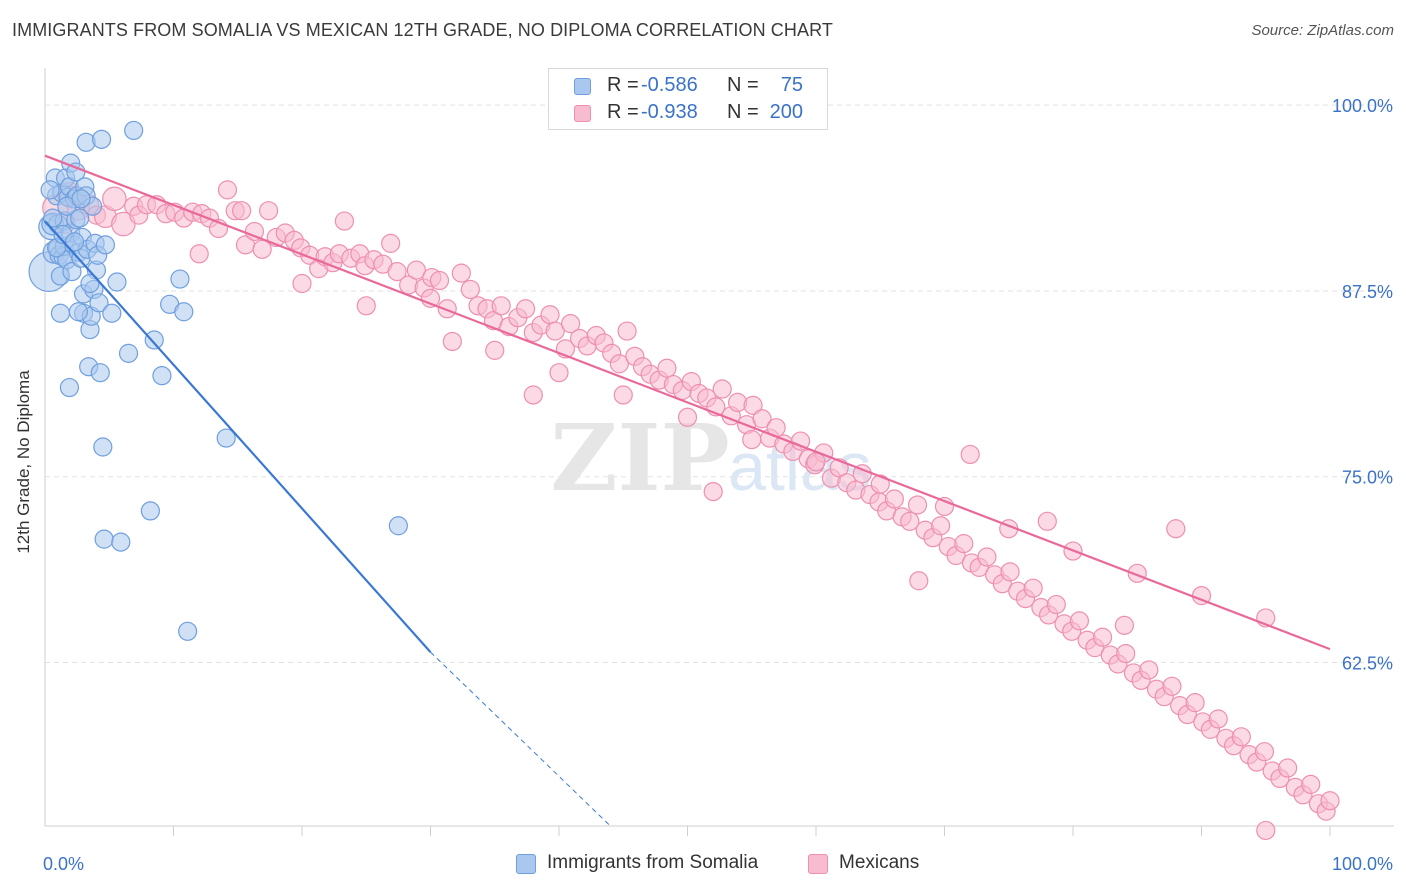  What do you see at coordinates (669, 85) in the screenshot?
I see `r-value: -0.586` at bounding box center [669, 85].